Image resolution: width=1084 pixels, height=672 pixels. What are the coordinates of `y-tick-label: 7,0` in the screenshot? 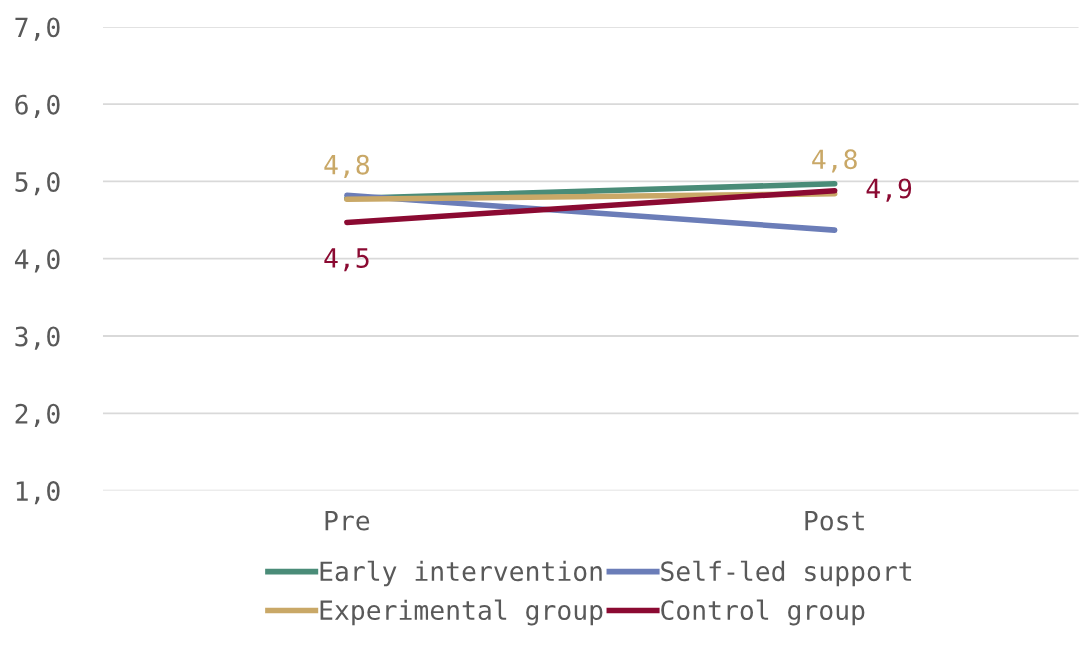 It's located at (37, 29).